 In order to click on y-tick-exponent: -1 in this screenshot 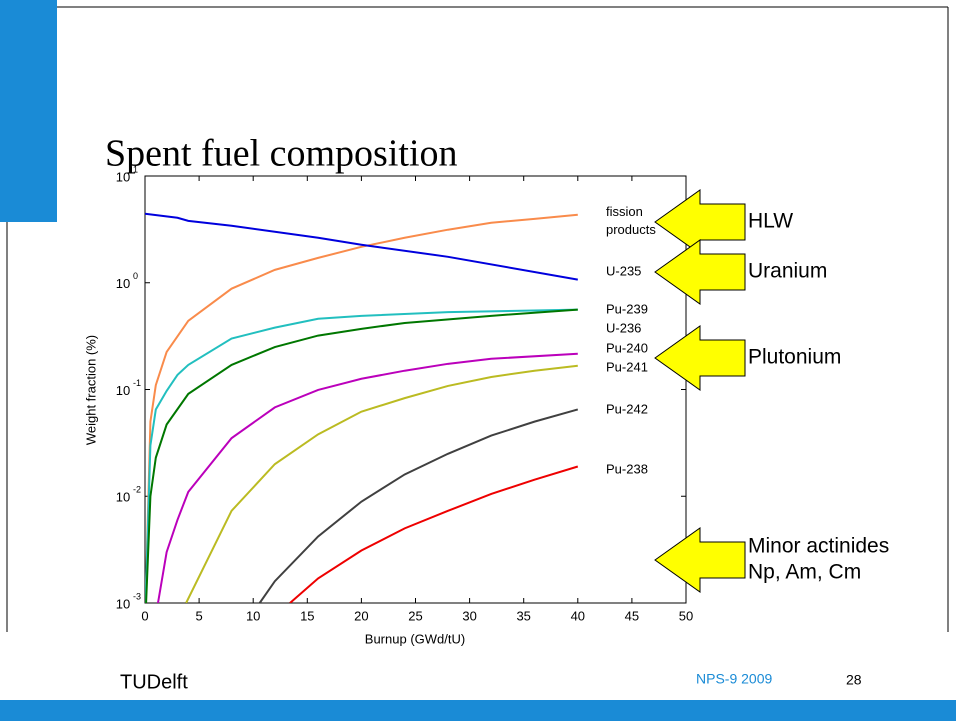, I will do `click(137, 383)`.